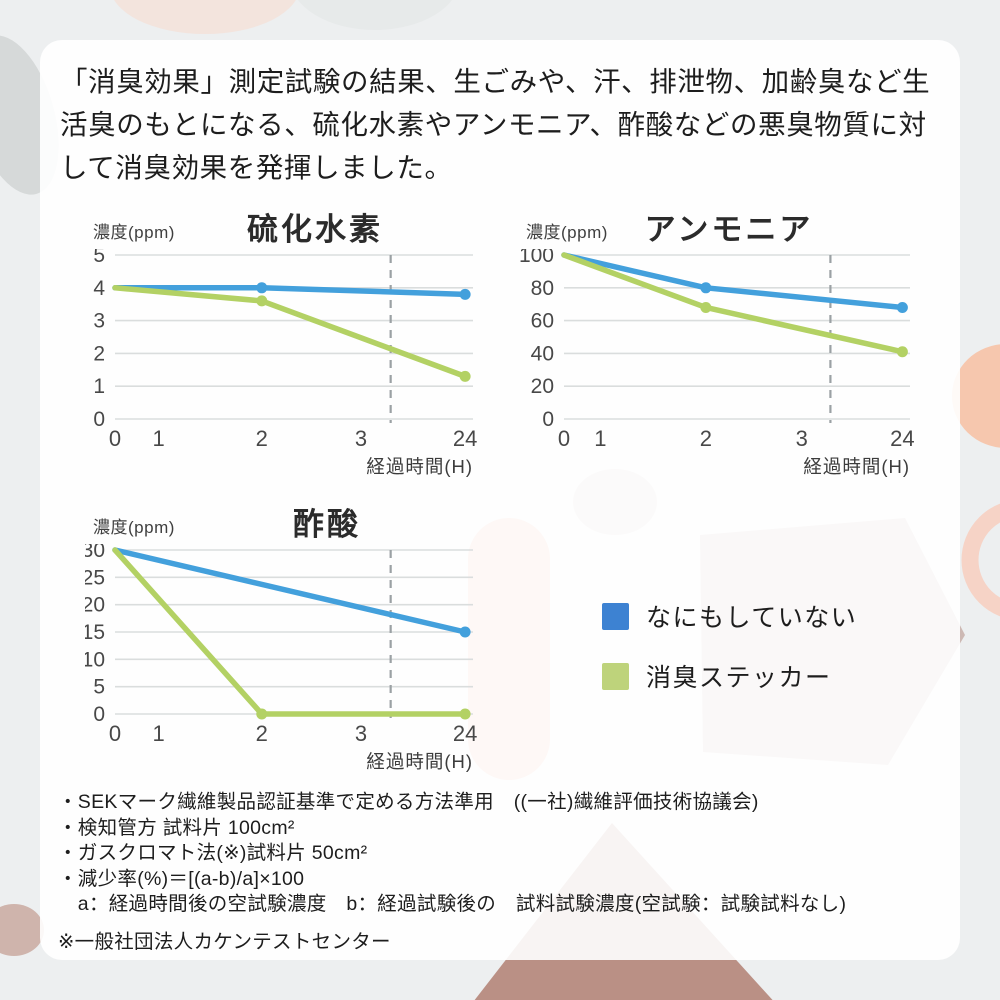 The height and width of the screenshot is (1000, 1000). Describe the element at coordinates (285, 660) in the screenshot. I see `chart-plot-area: 0 5 10 15 20 25 30 0 1 2 3 24 経過時間(H)` at that location.